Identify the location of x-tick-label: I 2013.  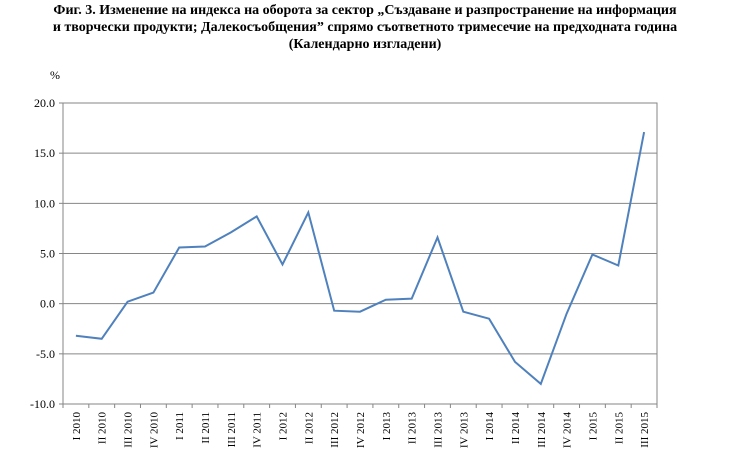
(387, 426).